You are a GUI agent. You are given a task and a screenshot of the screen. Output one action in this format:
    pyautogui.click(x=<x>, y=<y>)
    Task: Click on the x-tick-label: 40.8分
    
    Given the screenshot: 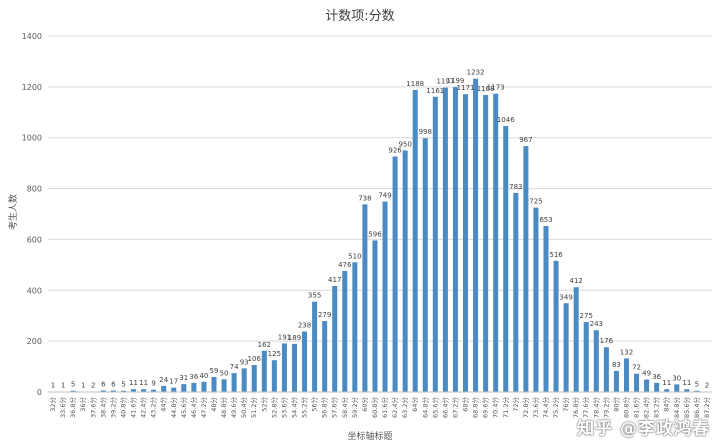 What is the action you would take?
    pyautogui.click(x=122, y=407)
    